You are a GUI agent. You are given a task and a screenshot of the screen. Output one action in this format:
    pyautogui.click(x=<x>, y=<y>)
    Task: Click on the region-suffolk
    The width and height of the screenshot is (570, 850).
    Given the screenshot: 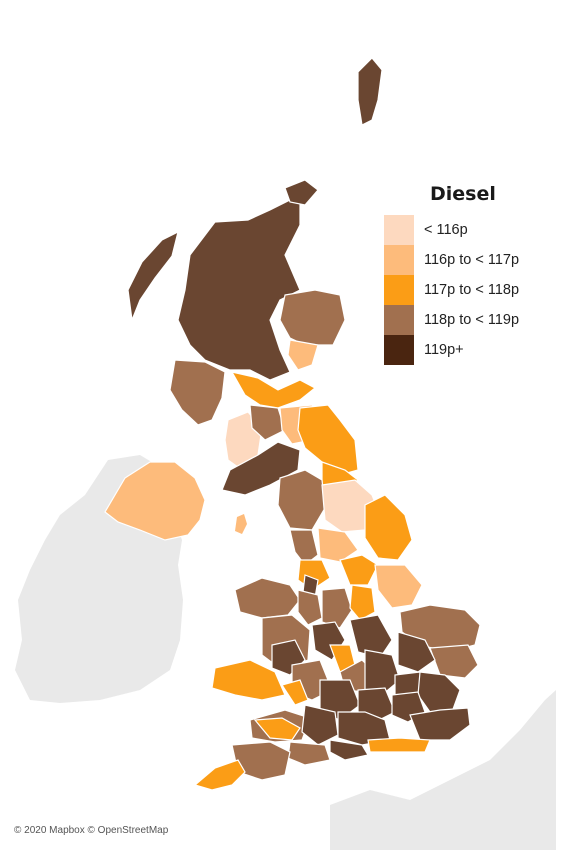 What is the action you would take?
    pyautogui.click(x=454, y=661)
    